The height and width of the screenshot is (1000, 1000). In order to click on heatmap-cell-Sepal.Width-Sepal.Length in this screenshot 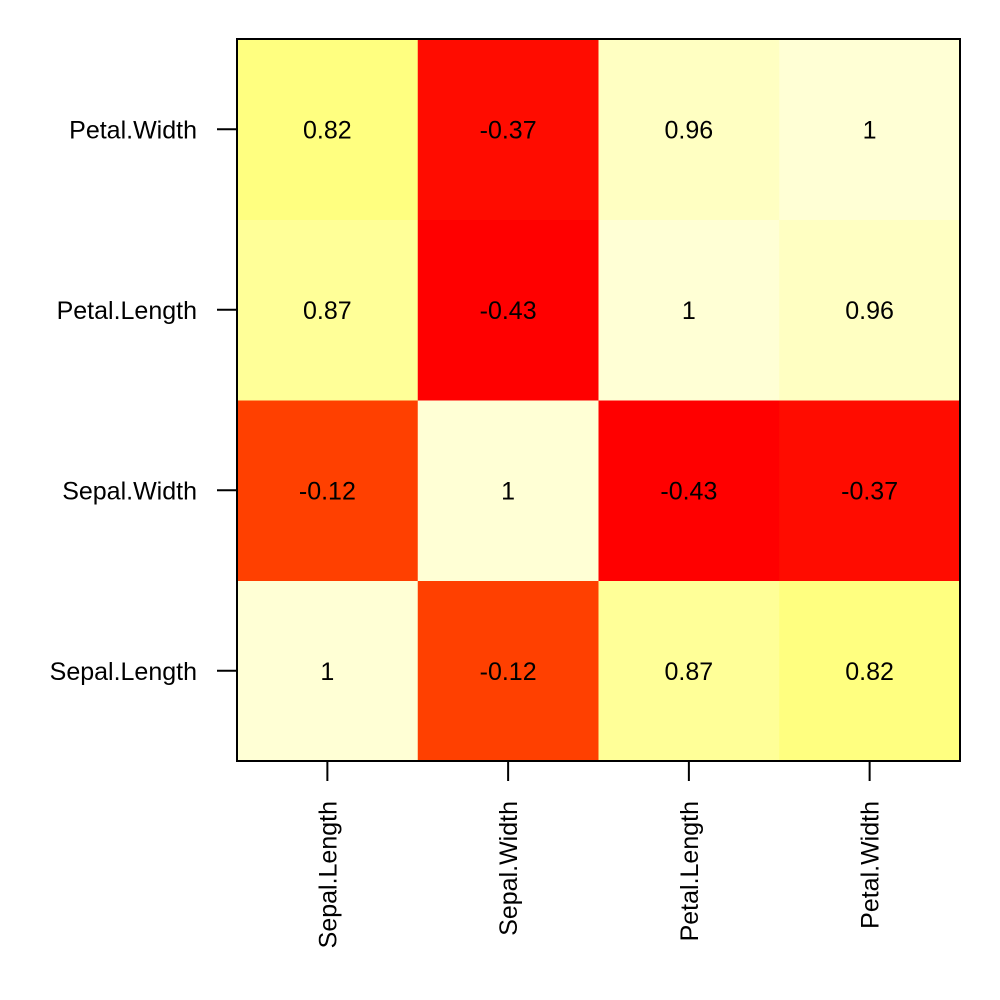, I will do `click(328, 490)`.